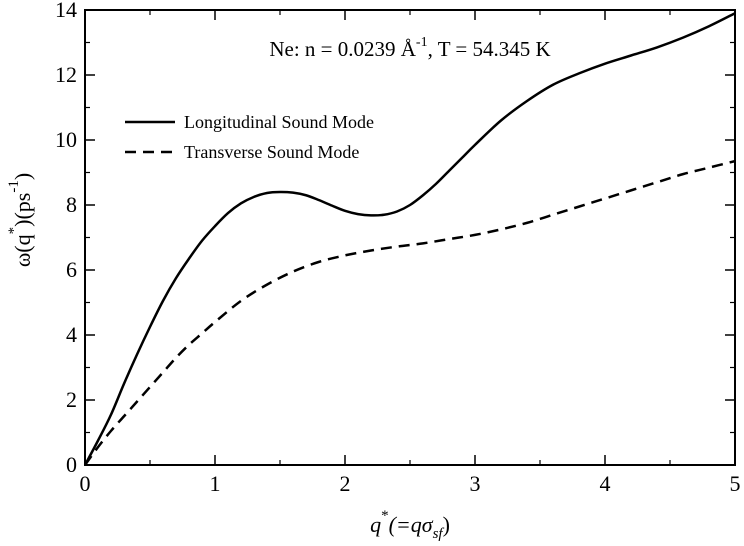  What do you see at coordinates (14, 231) in the screenshot?
I see `y-label-sup1: *` at bounding box center [14, 231].